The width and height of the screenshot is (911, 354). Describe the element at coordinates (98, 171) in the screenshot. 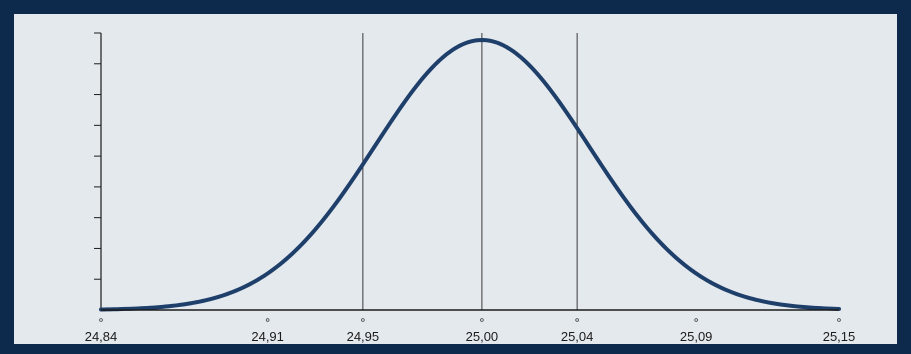

I see `y-axis` at that location.